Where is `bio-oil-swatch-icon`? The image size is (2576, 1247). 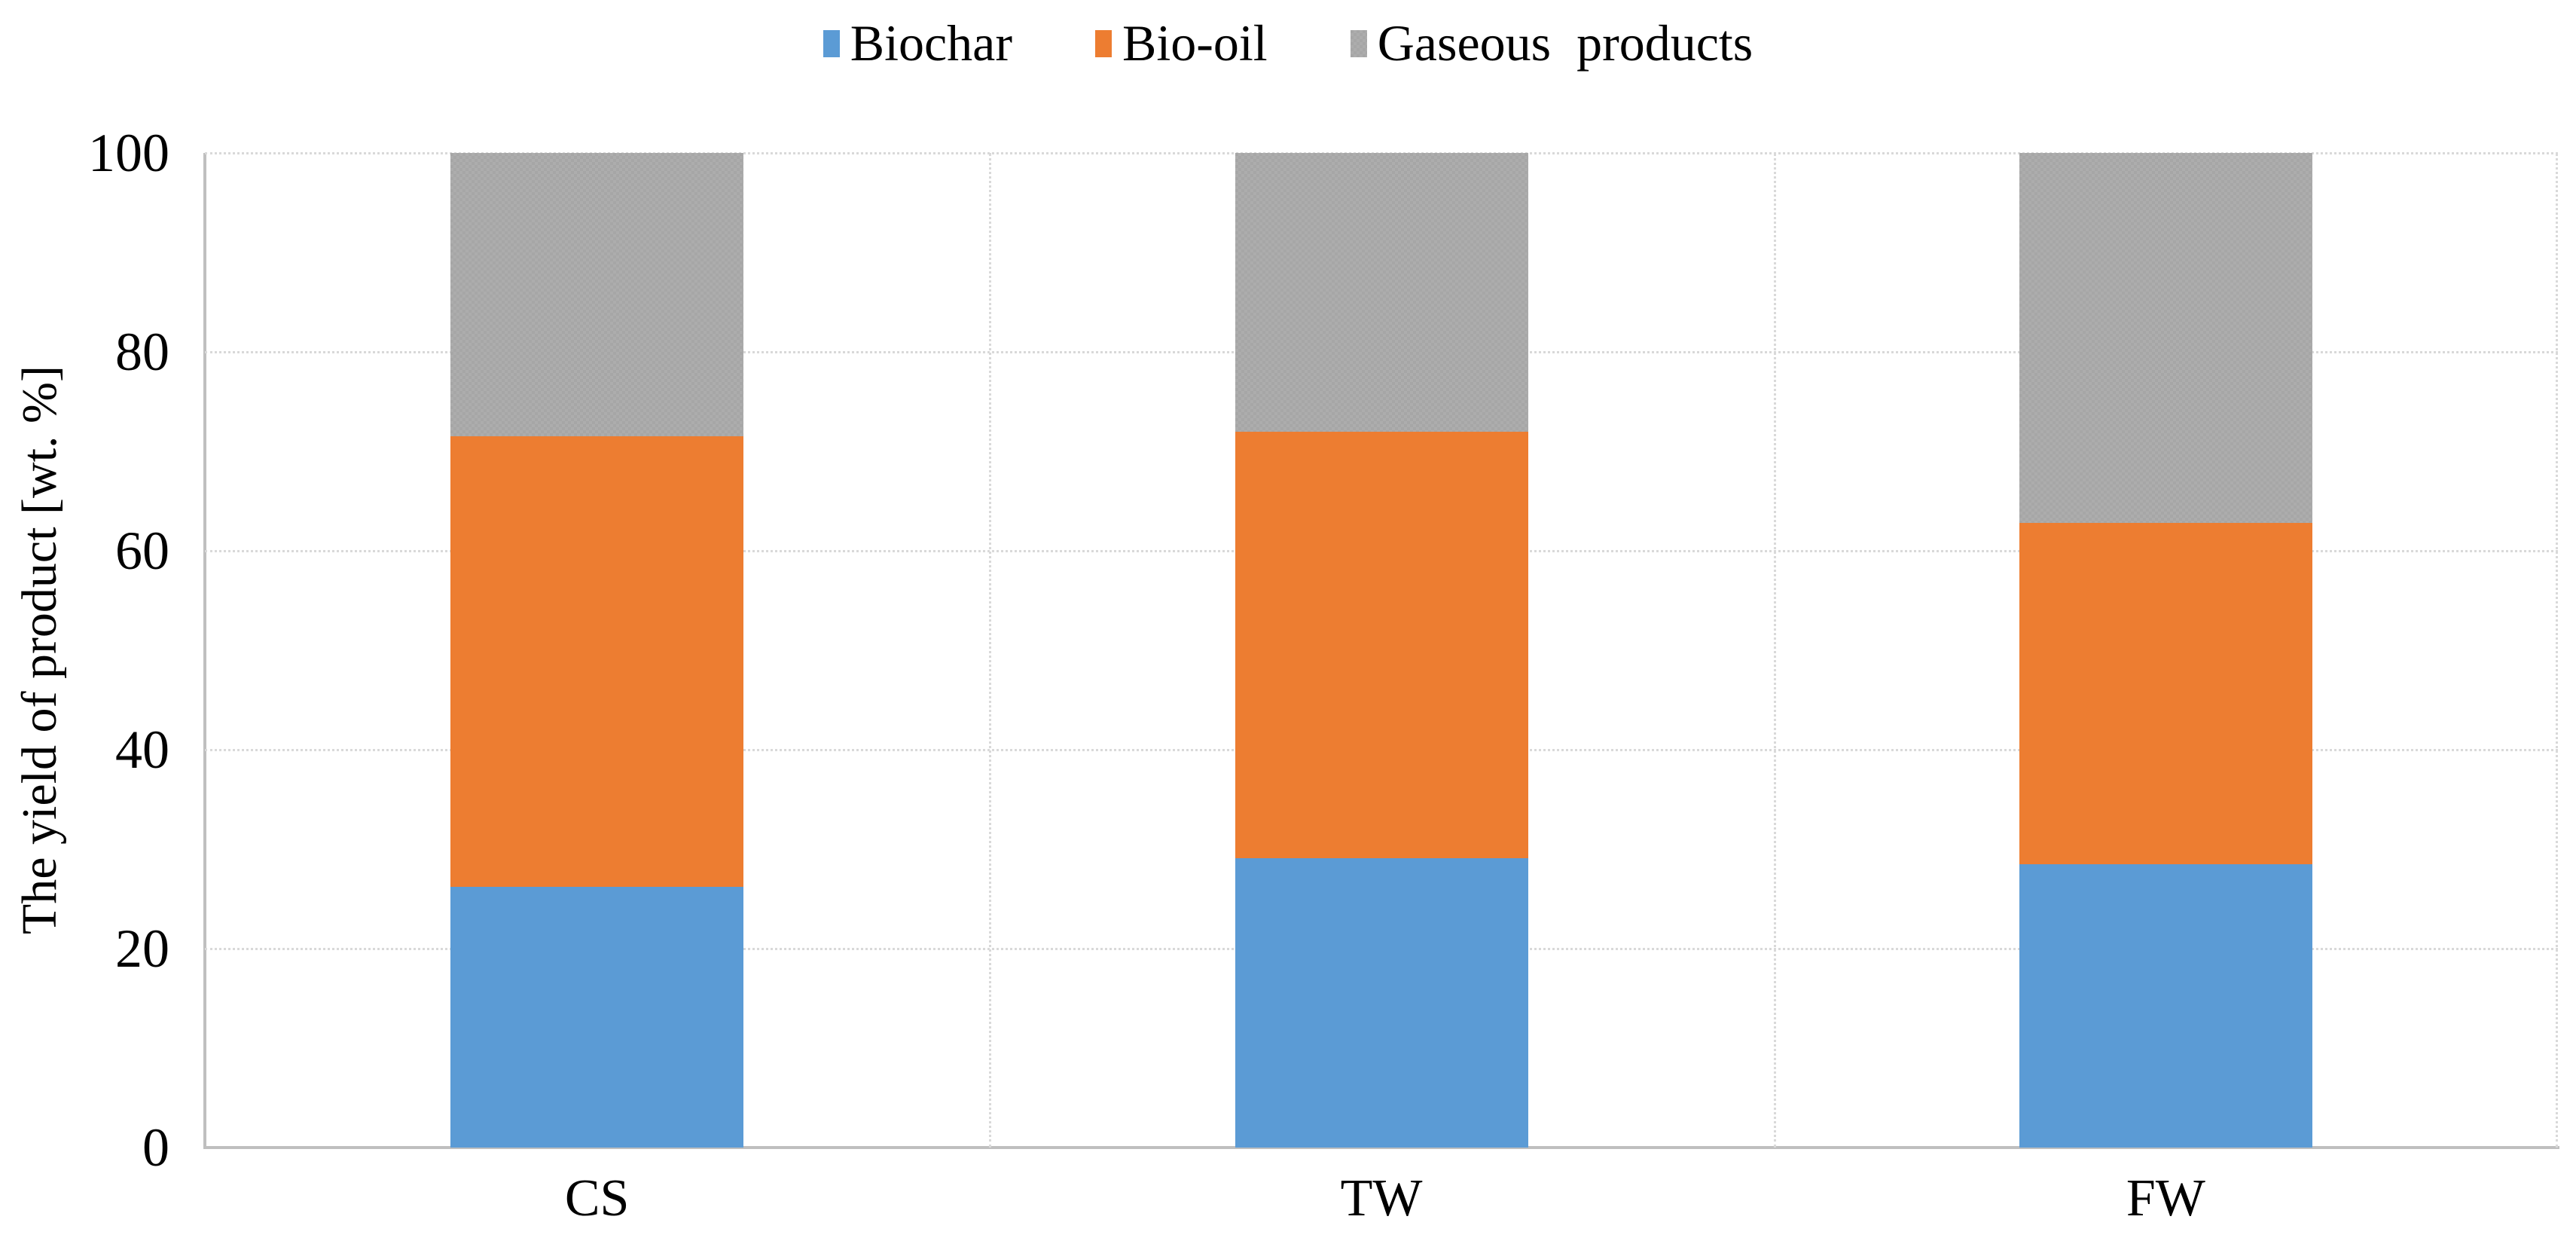
bio-oil-swatch-icon is located at coordinates (1103, 43).